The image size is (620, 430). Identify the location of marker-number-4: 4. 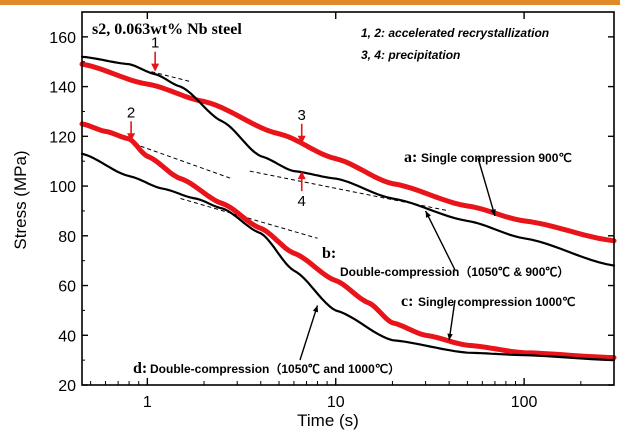
(302, 201).